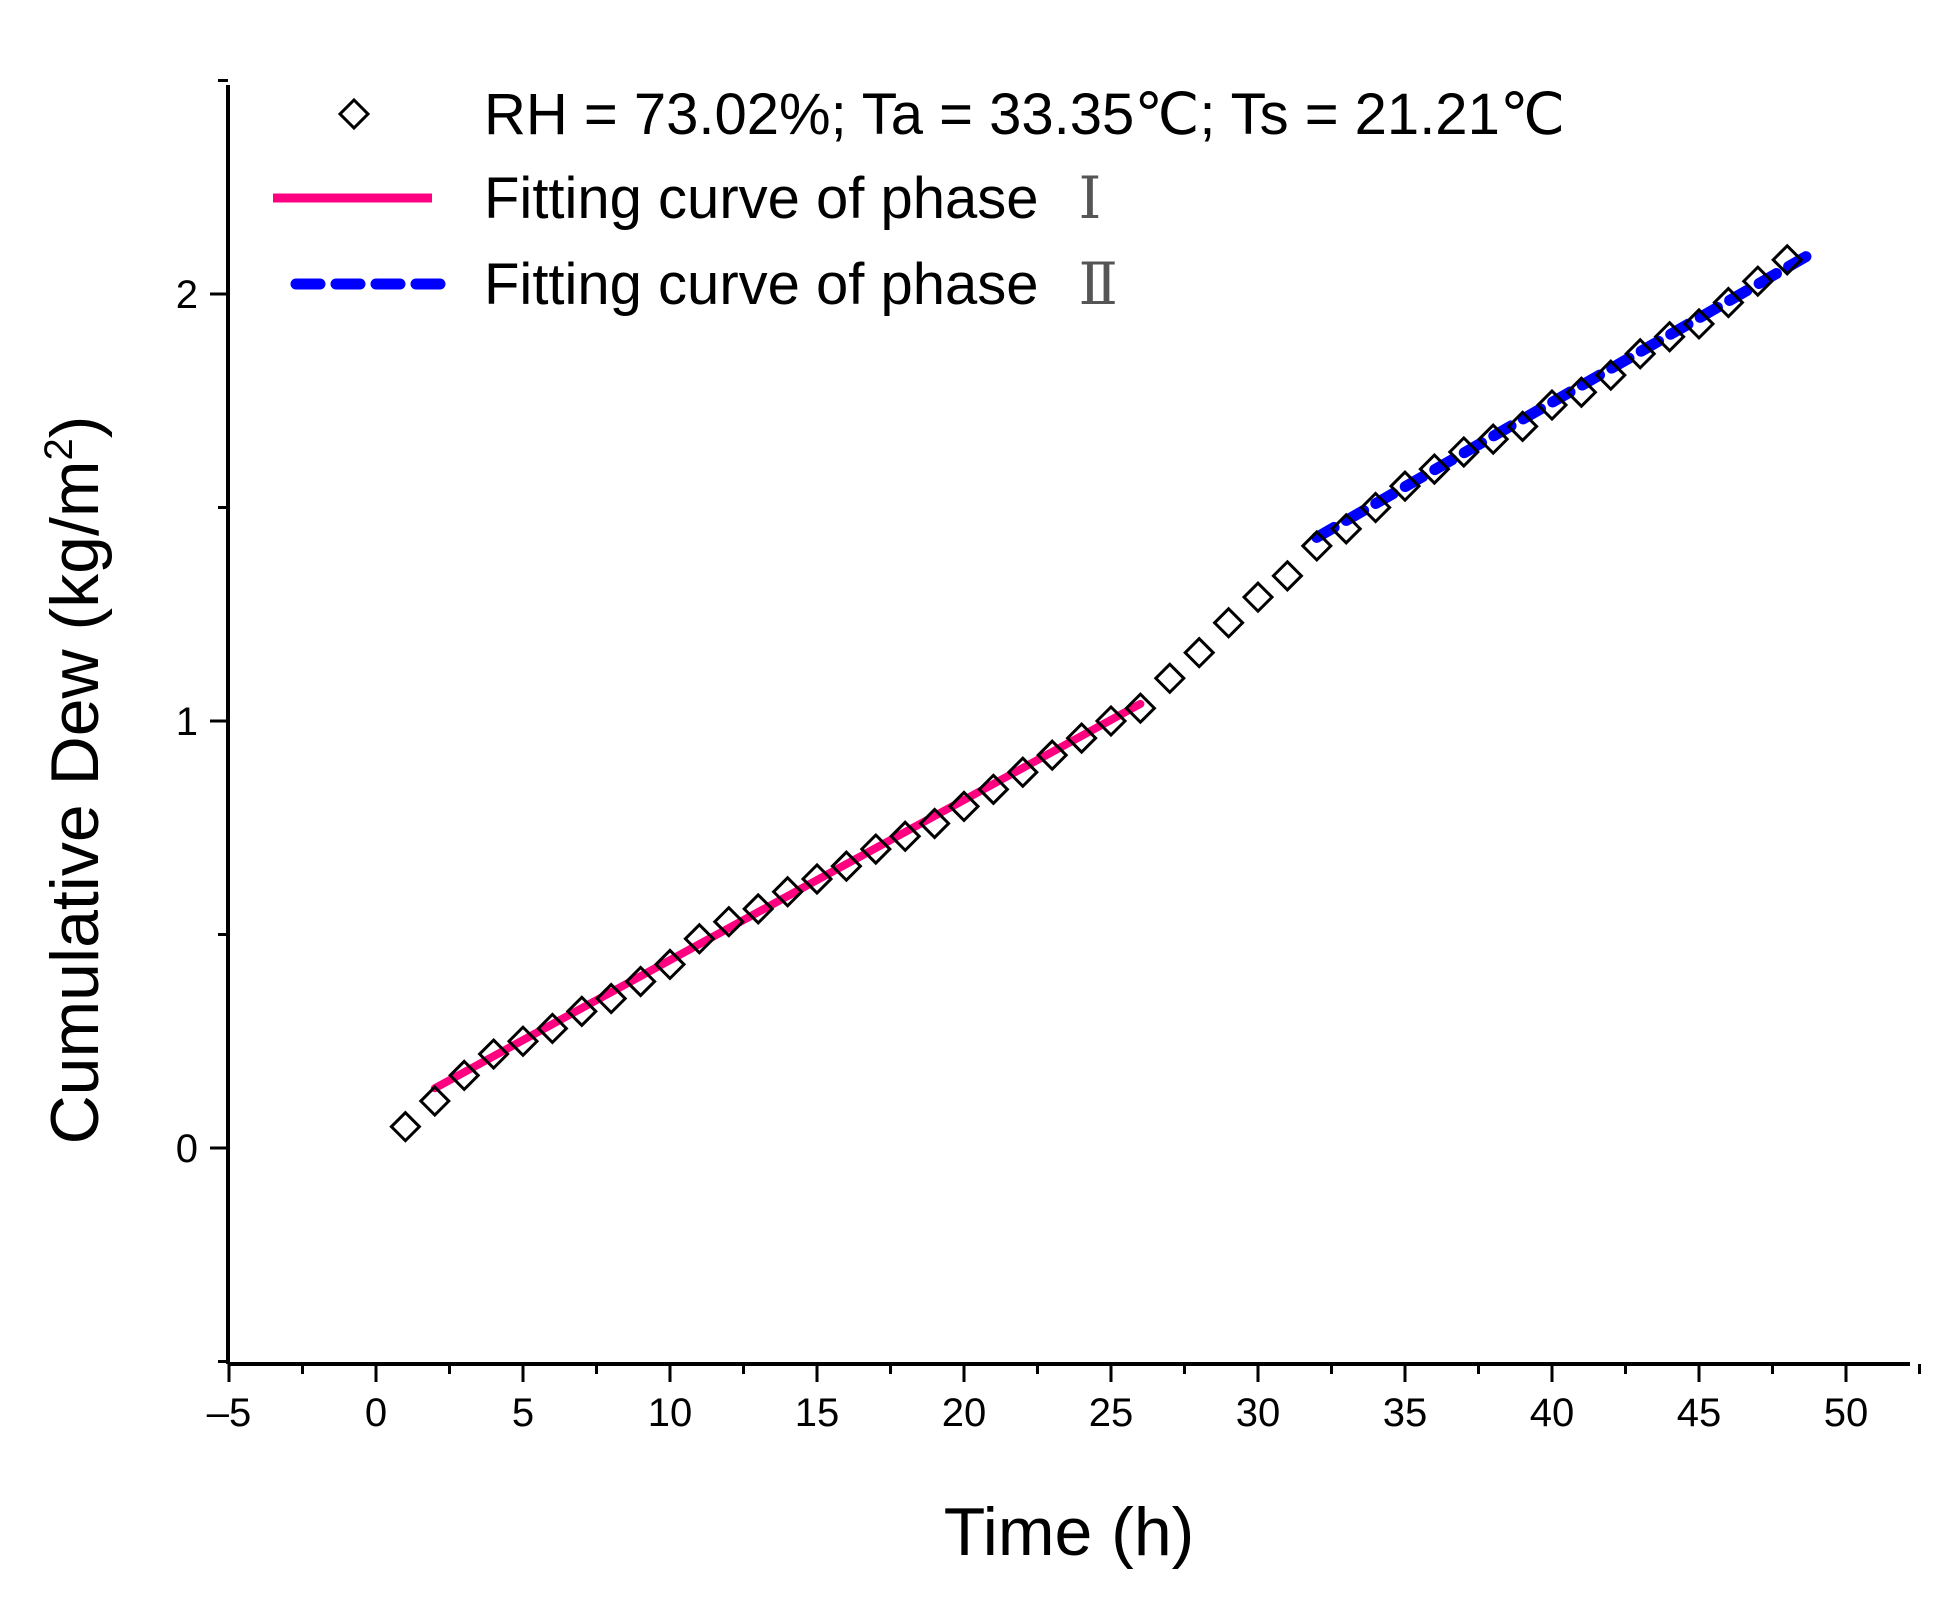  I want to click on legend-label-phase-2-text: Fitting curve of phase, so click(761, 284).